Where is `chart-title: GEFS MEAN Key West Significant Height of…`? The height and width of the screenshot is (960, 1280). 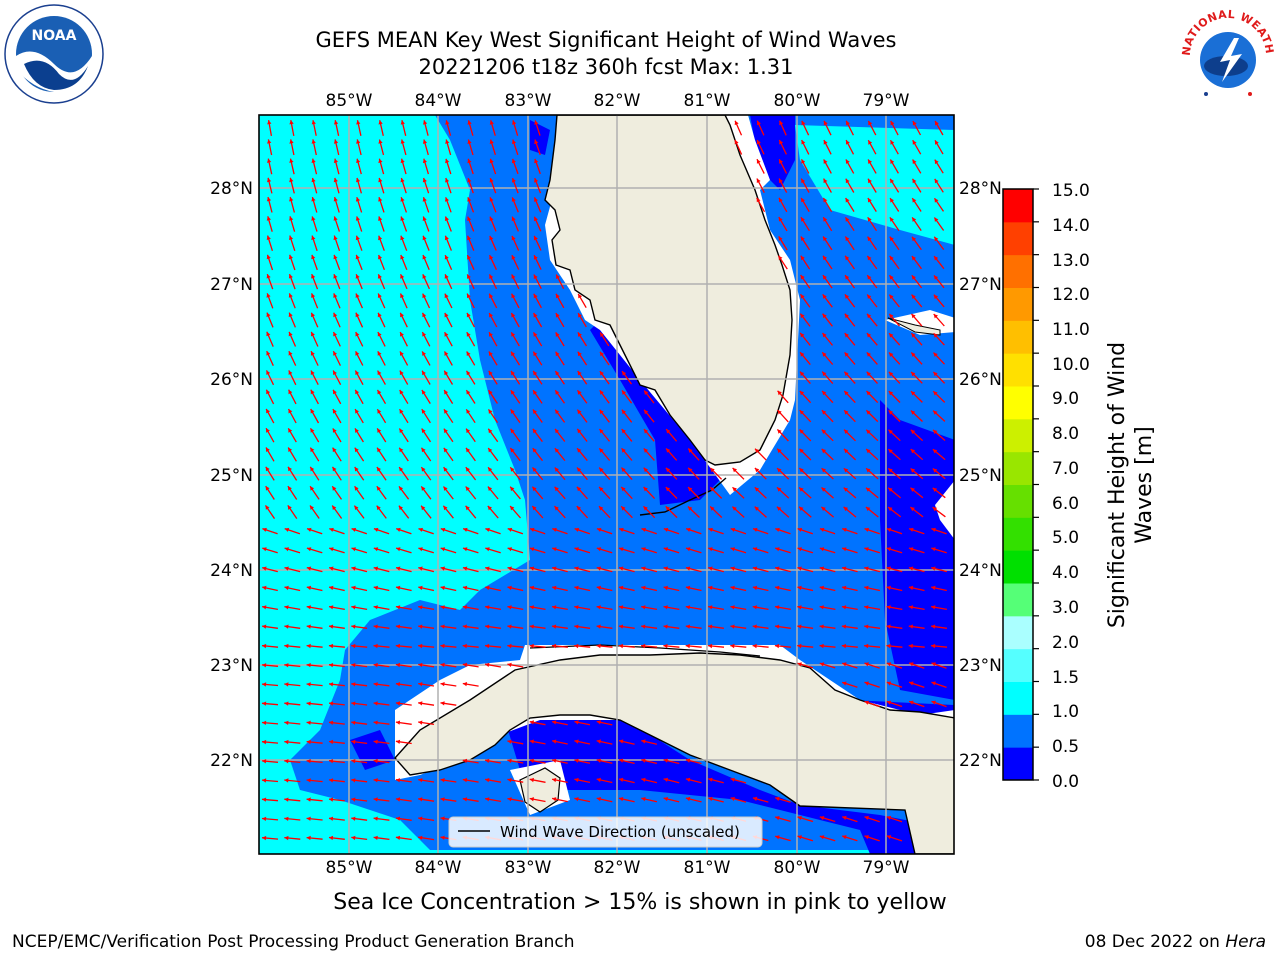 chart-title: GEFS MEAN Key West Significant Height of… is located at coordinates (606, 40).